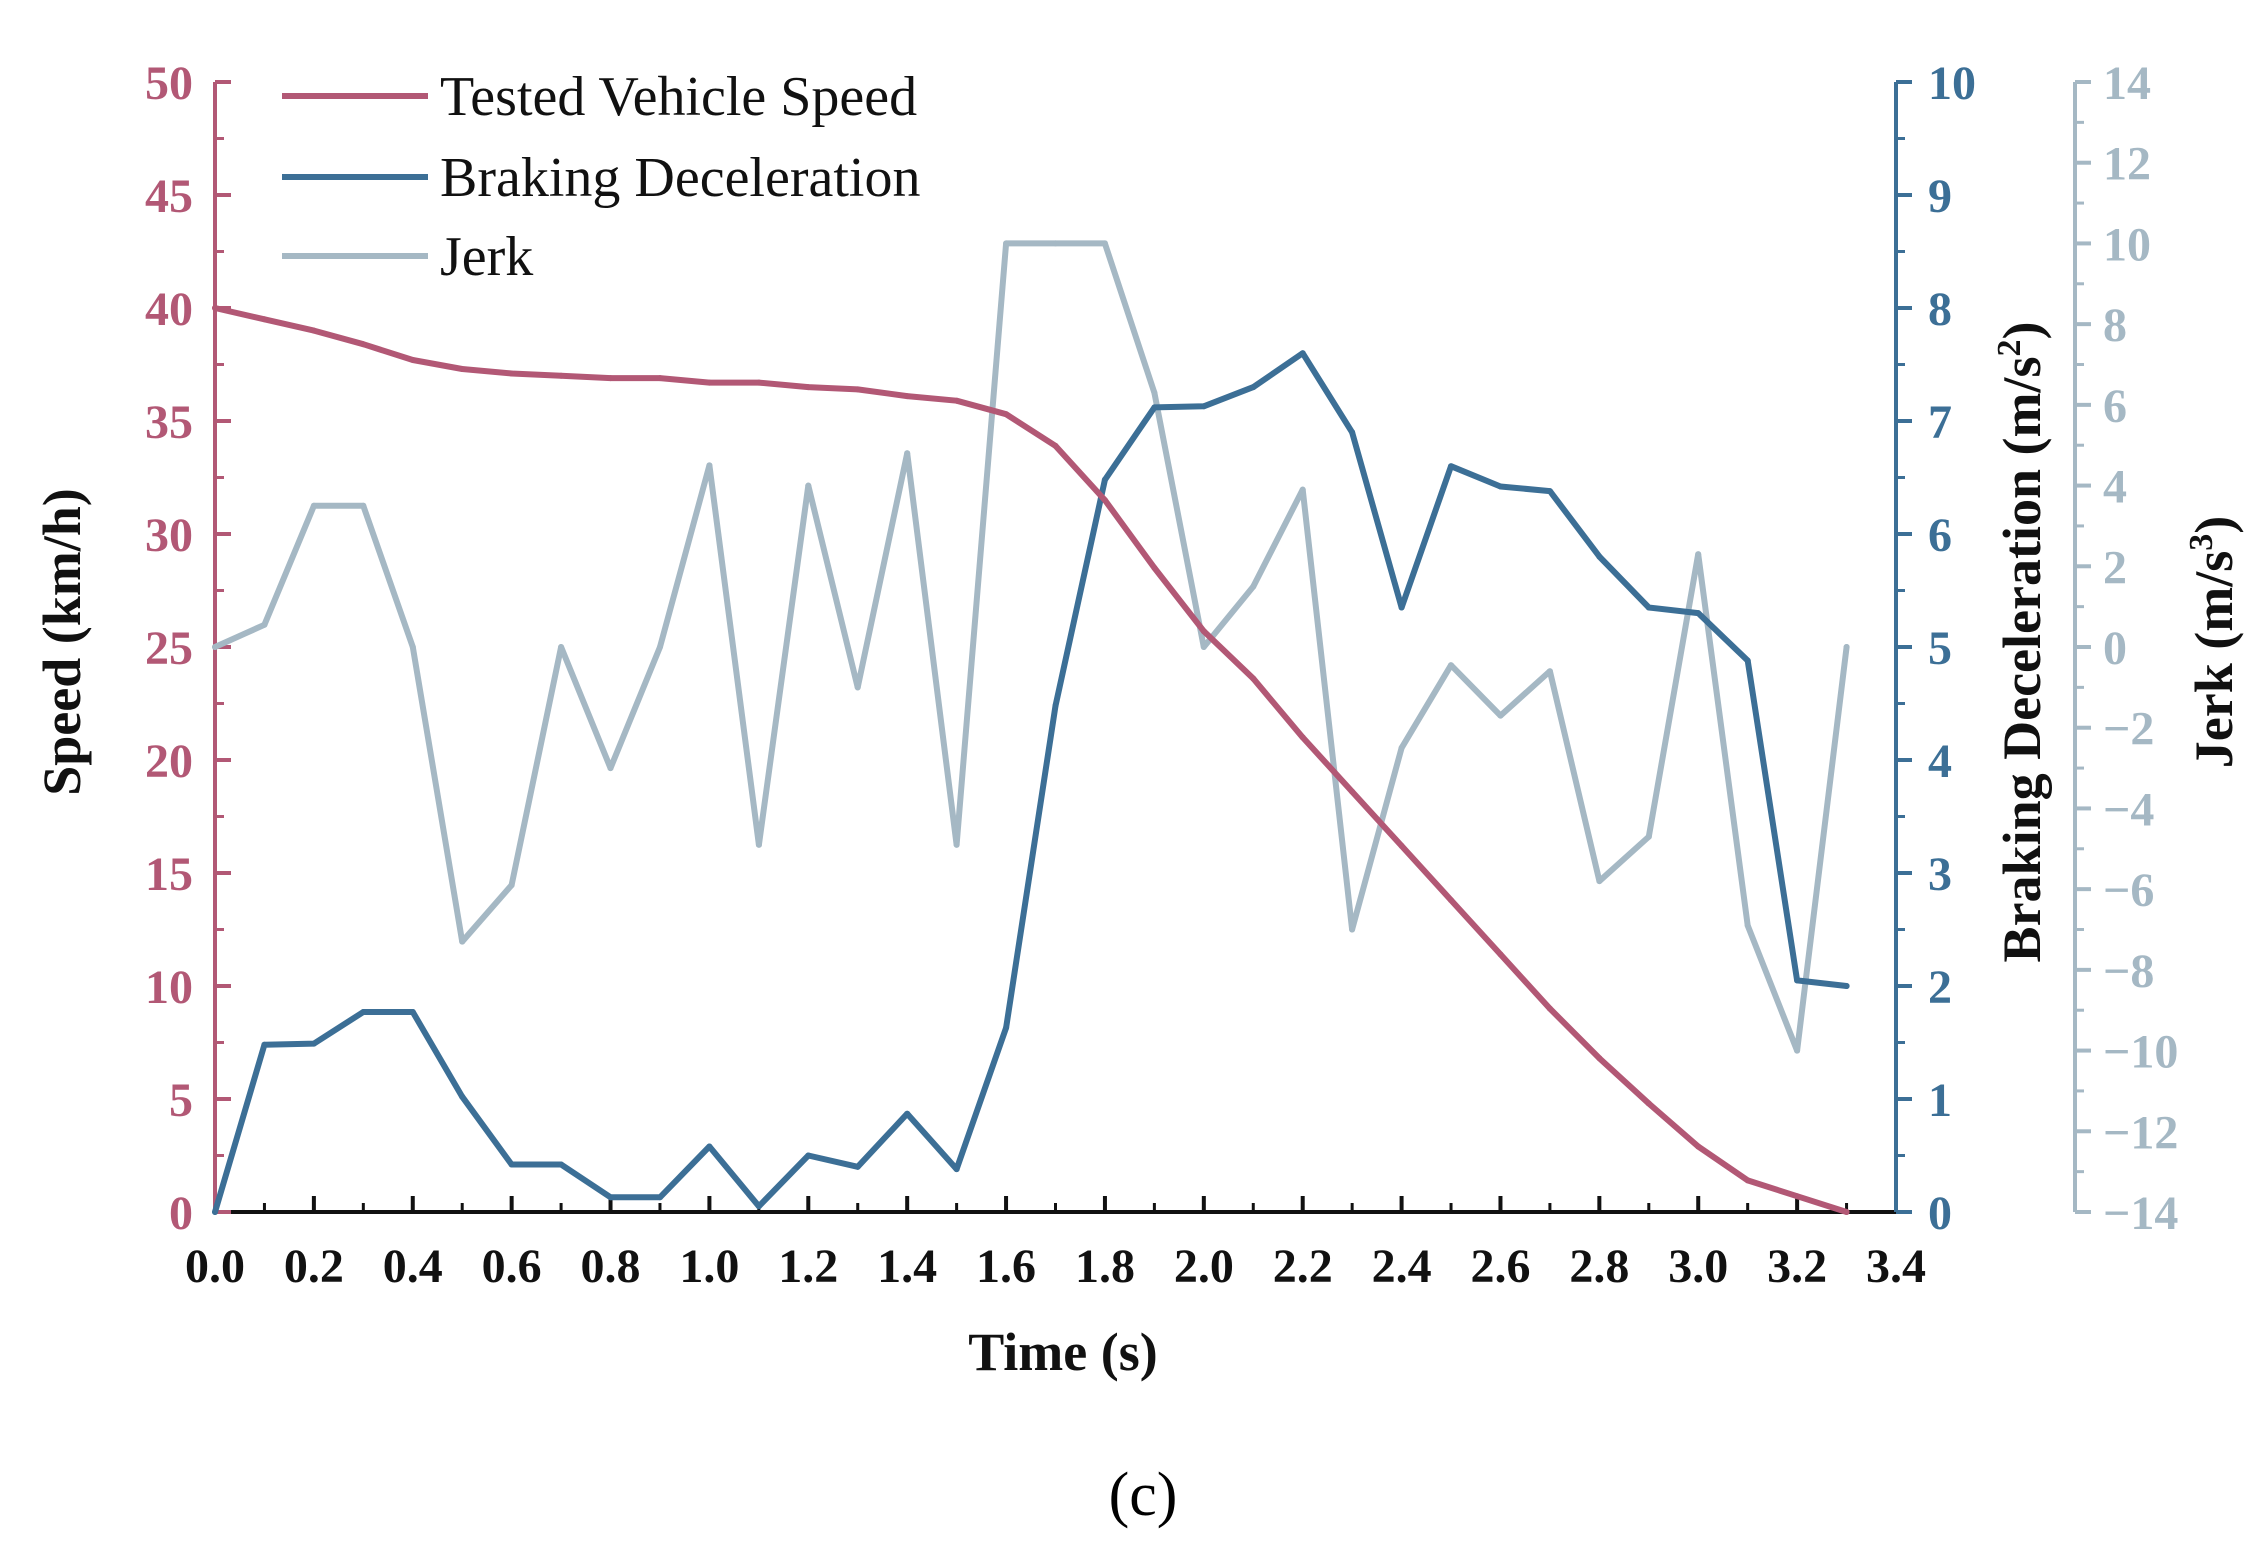 The width and height of the screenshot is (2265, 1545). Describe the element at coordinates (1940, 761) in the screenshot. I see `decel-tick-label: 4` at that location.